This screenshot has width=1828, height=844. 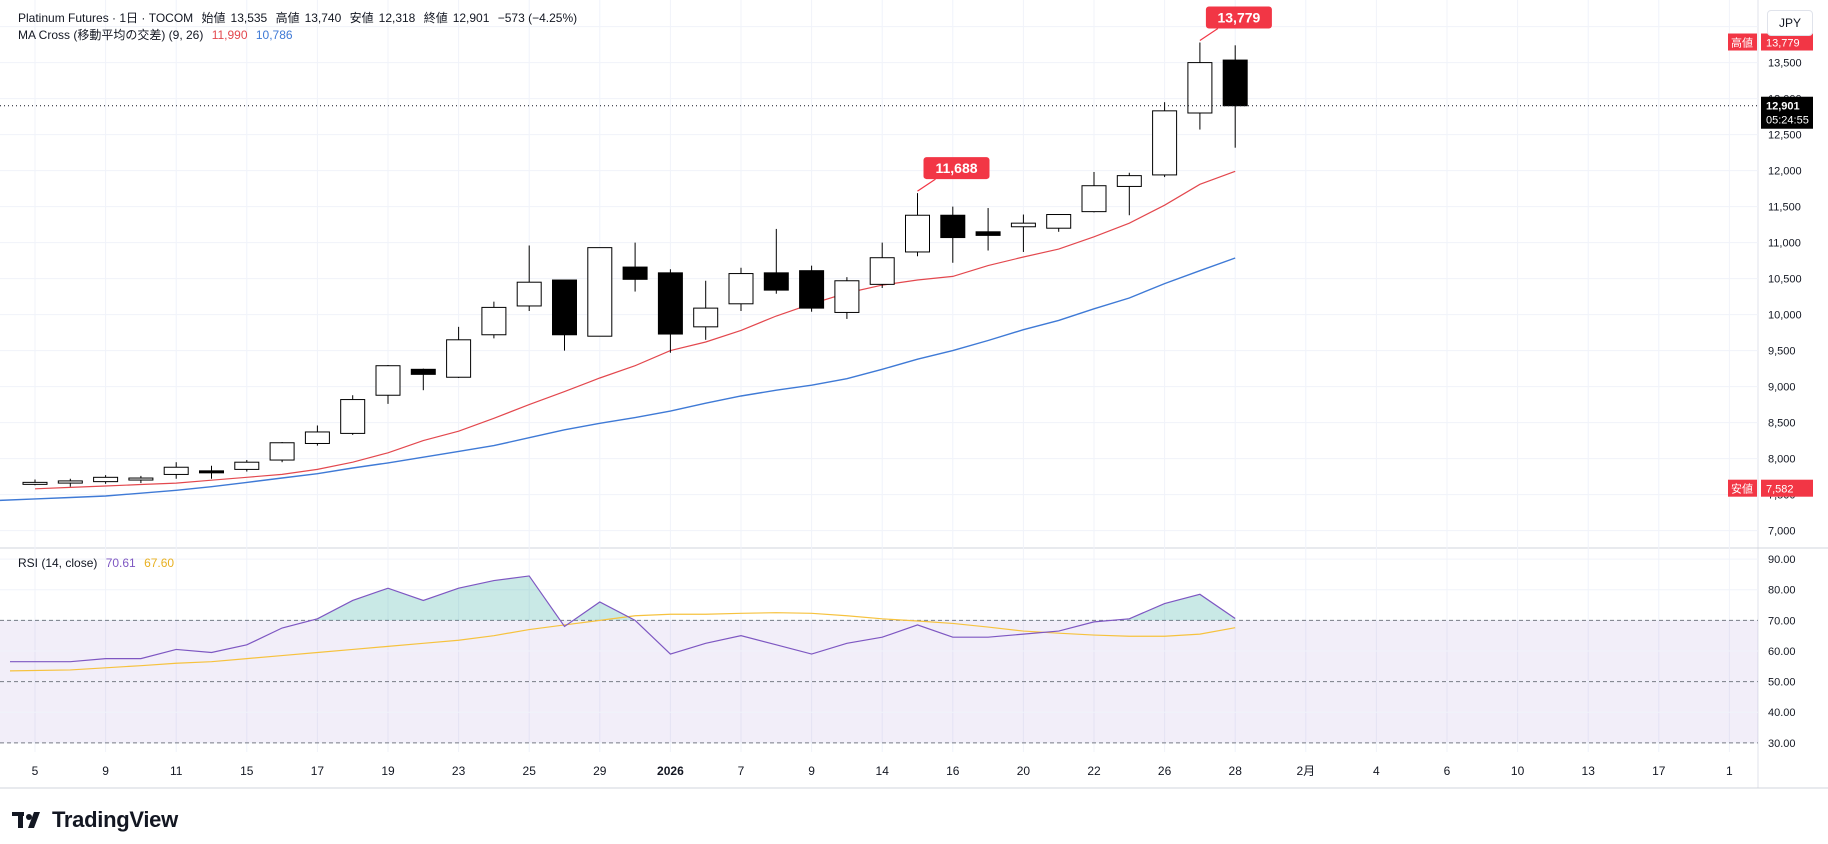 What do you see at coordinates (953, 771) in the screenshot?
I see `time-tick-label: 16` at bounding box center [953, 771].